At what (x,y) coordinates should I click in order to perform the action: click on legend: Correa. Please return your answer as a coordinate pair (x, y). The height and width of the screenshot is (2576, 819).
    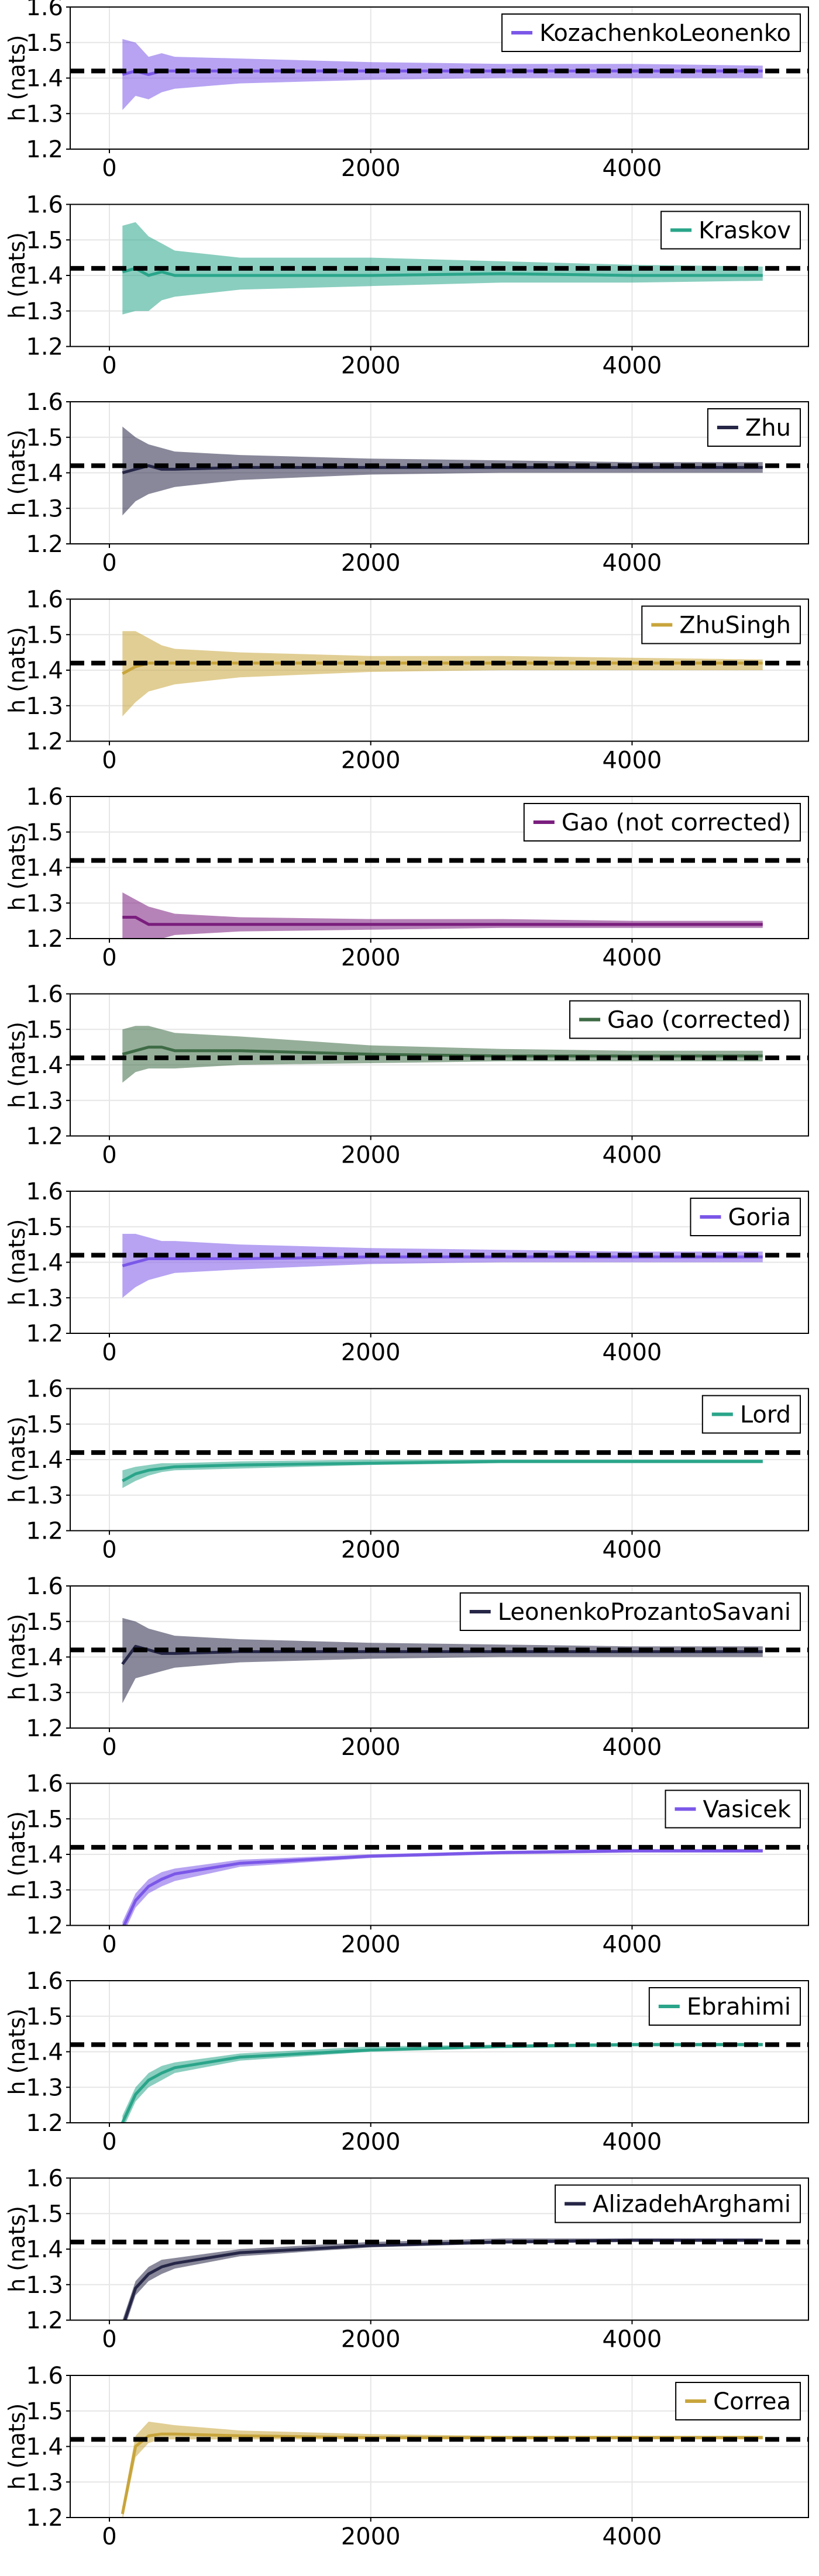
    Looking at the image, I should click on (738, 2401).